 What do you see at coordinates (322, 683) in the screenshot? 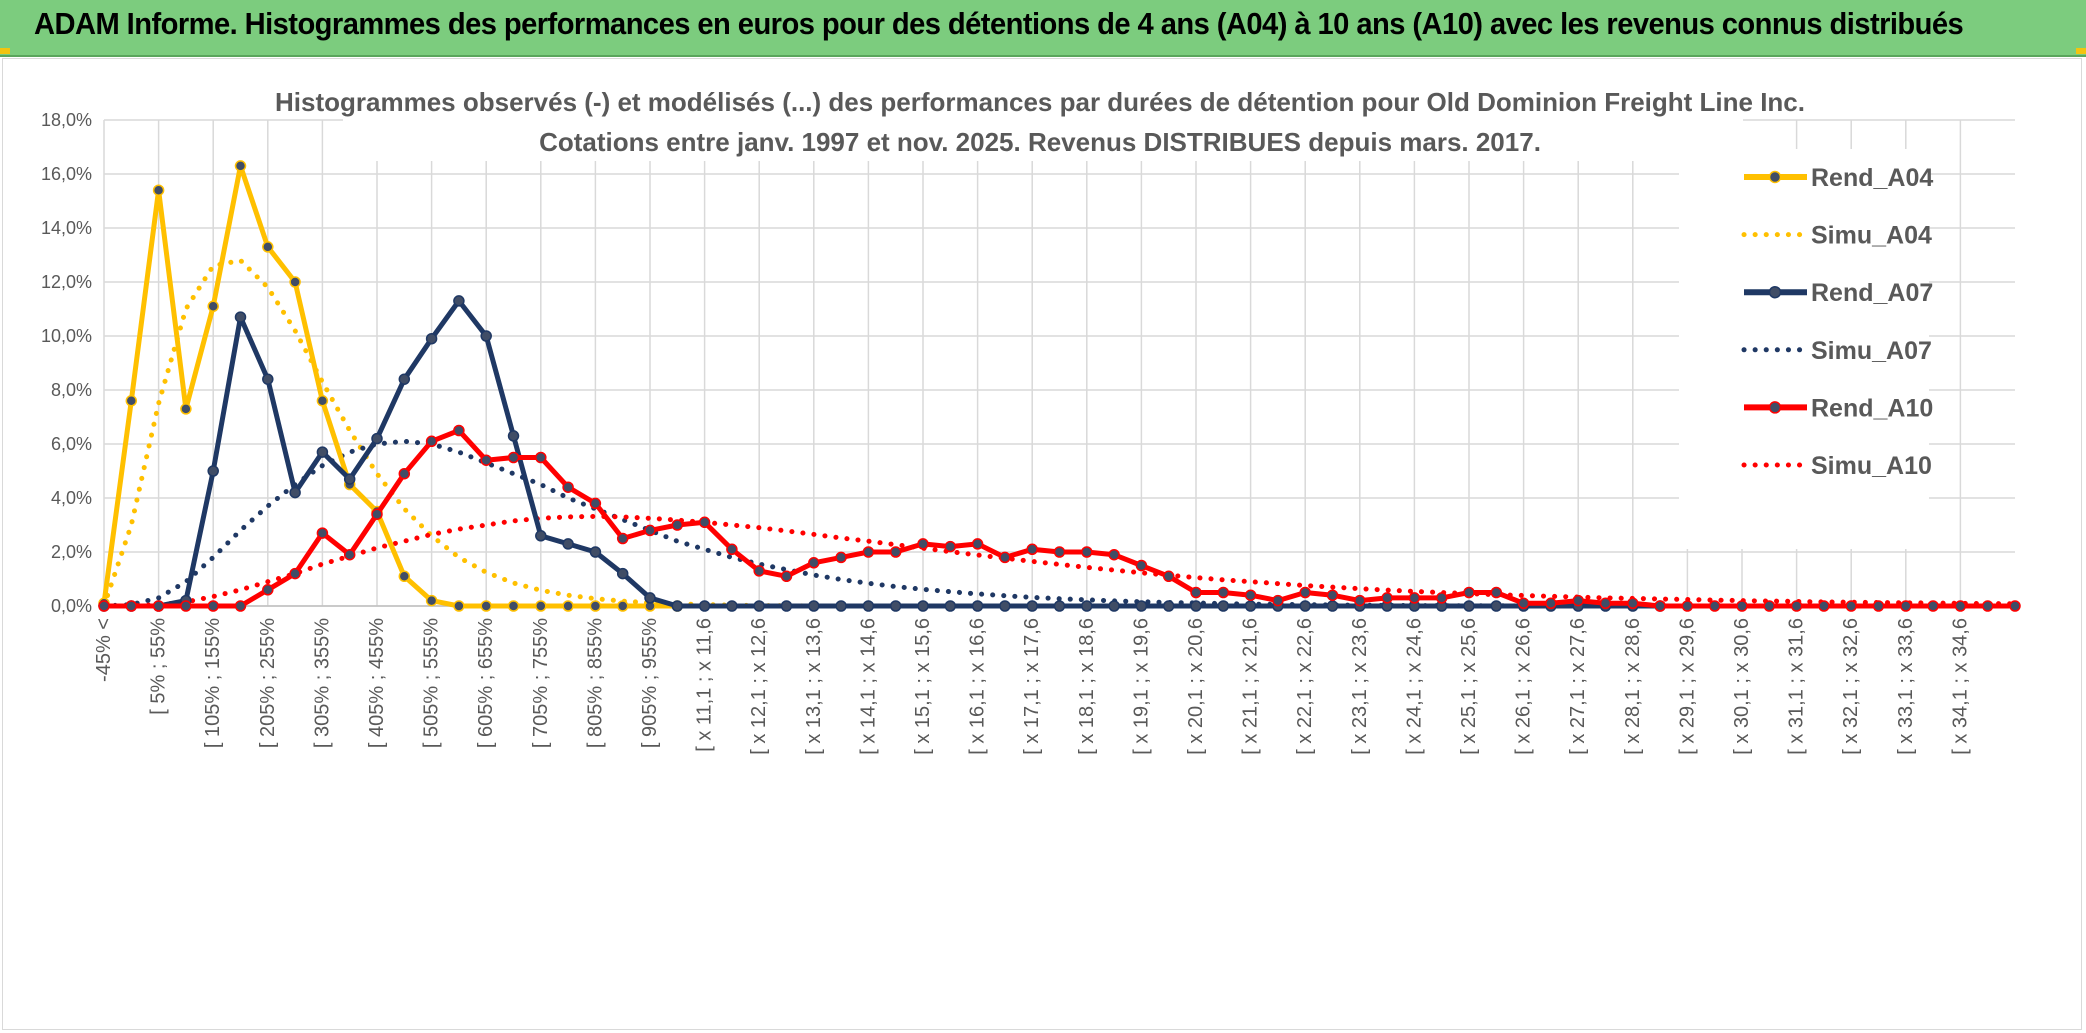
I see `x-tick-label: [ 305% ; 355%` at bounding box center [322, 683].